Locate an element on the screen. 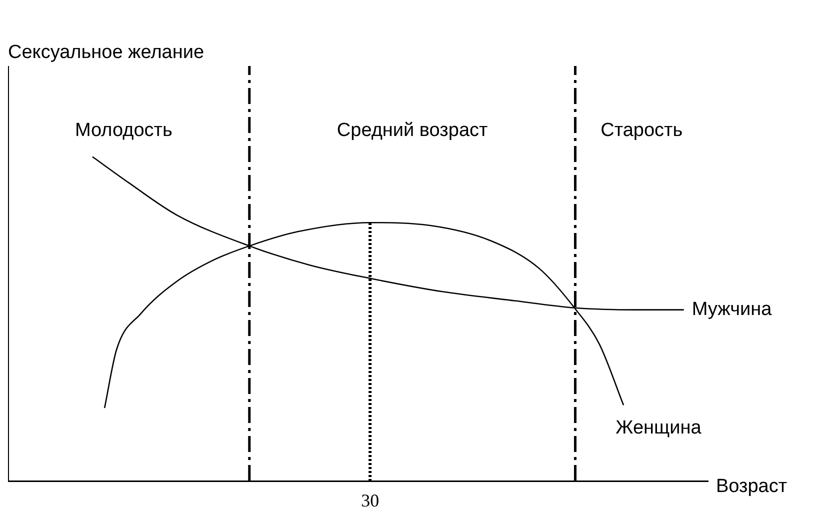  series-label: Мужчина is located at coordinates (732, 309).